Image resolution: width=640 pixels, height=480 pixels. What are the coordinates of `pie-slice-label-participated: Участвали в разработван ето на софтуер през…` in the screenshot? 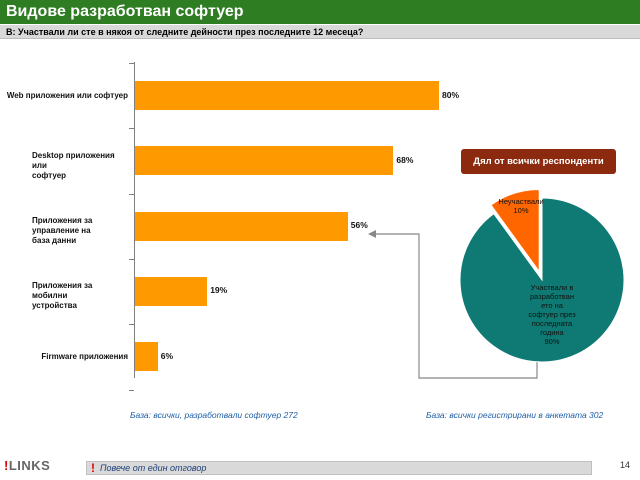 It's located at (552, 314).